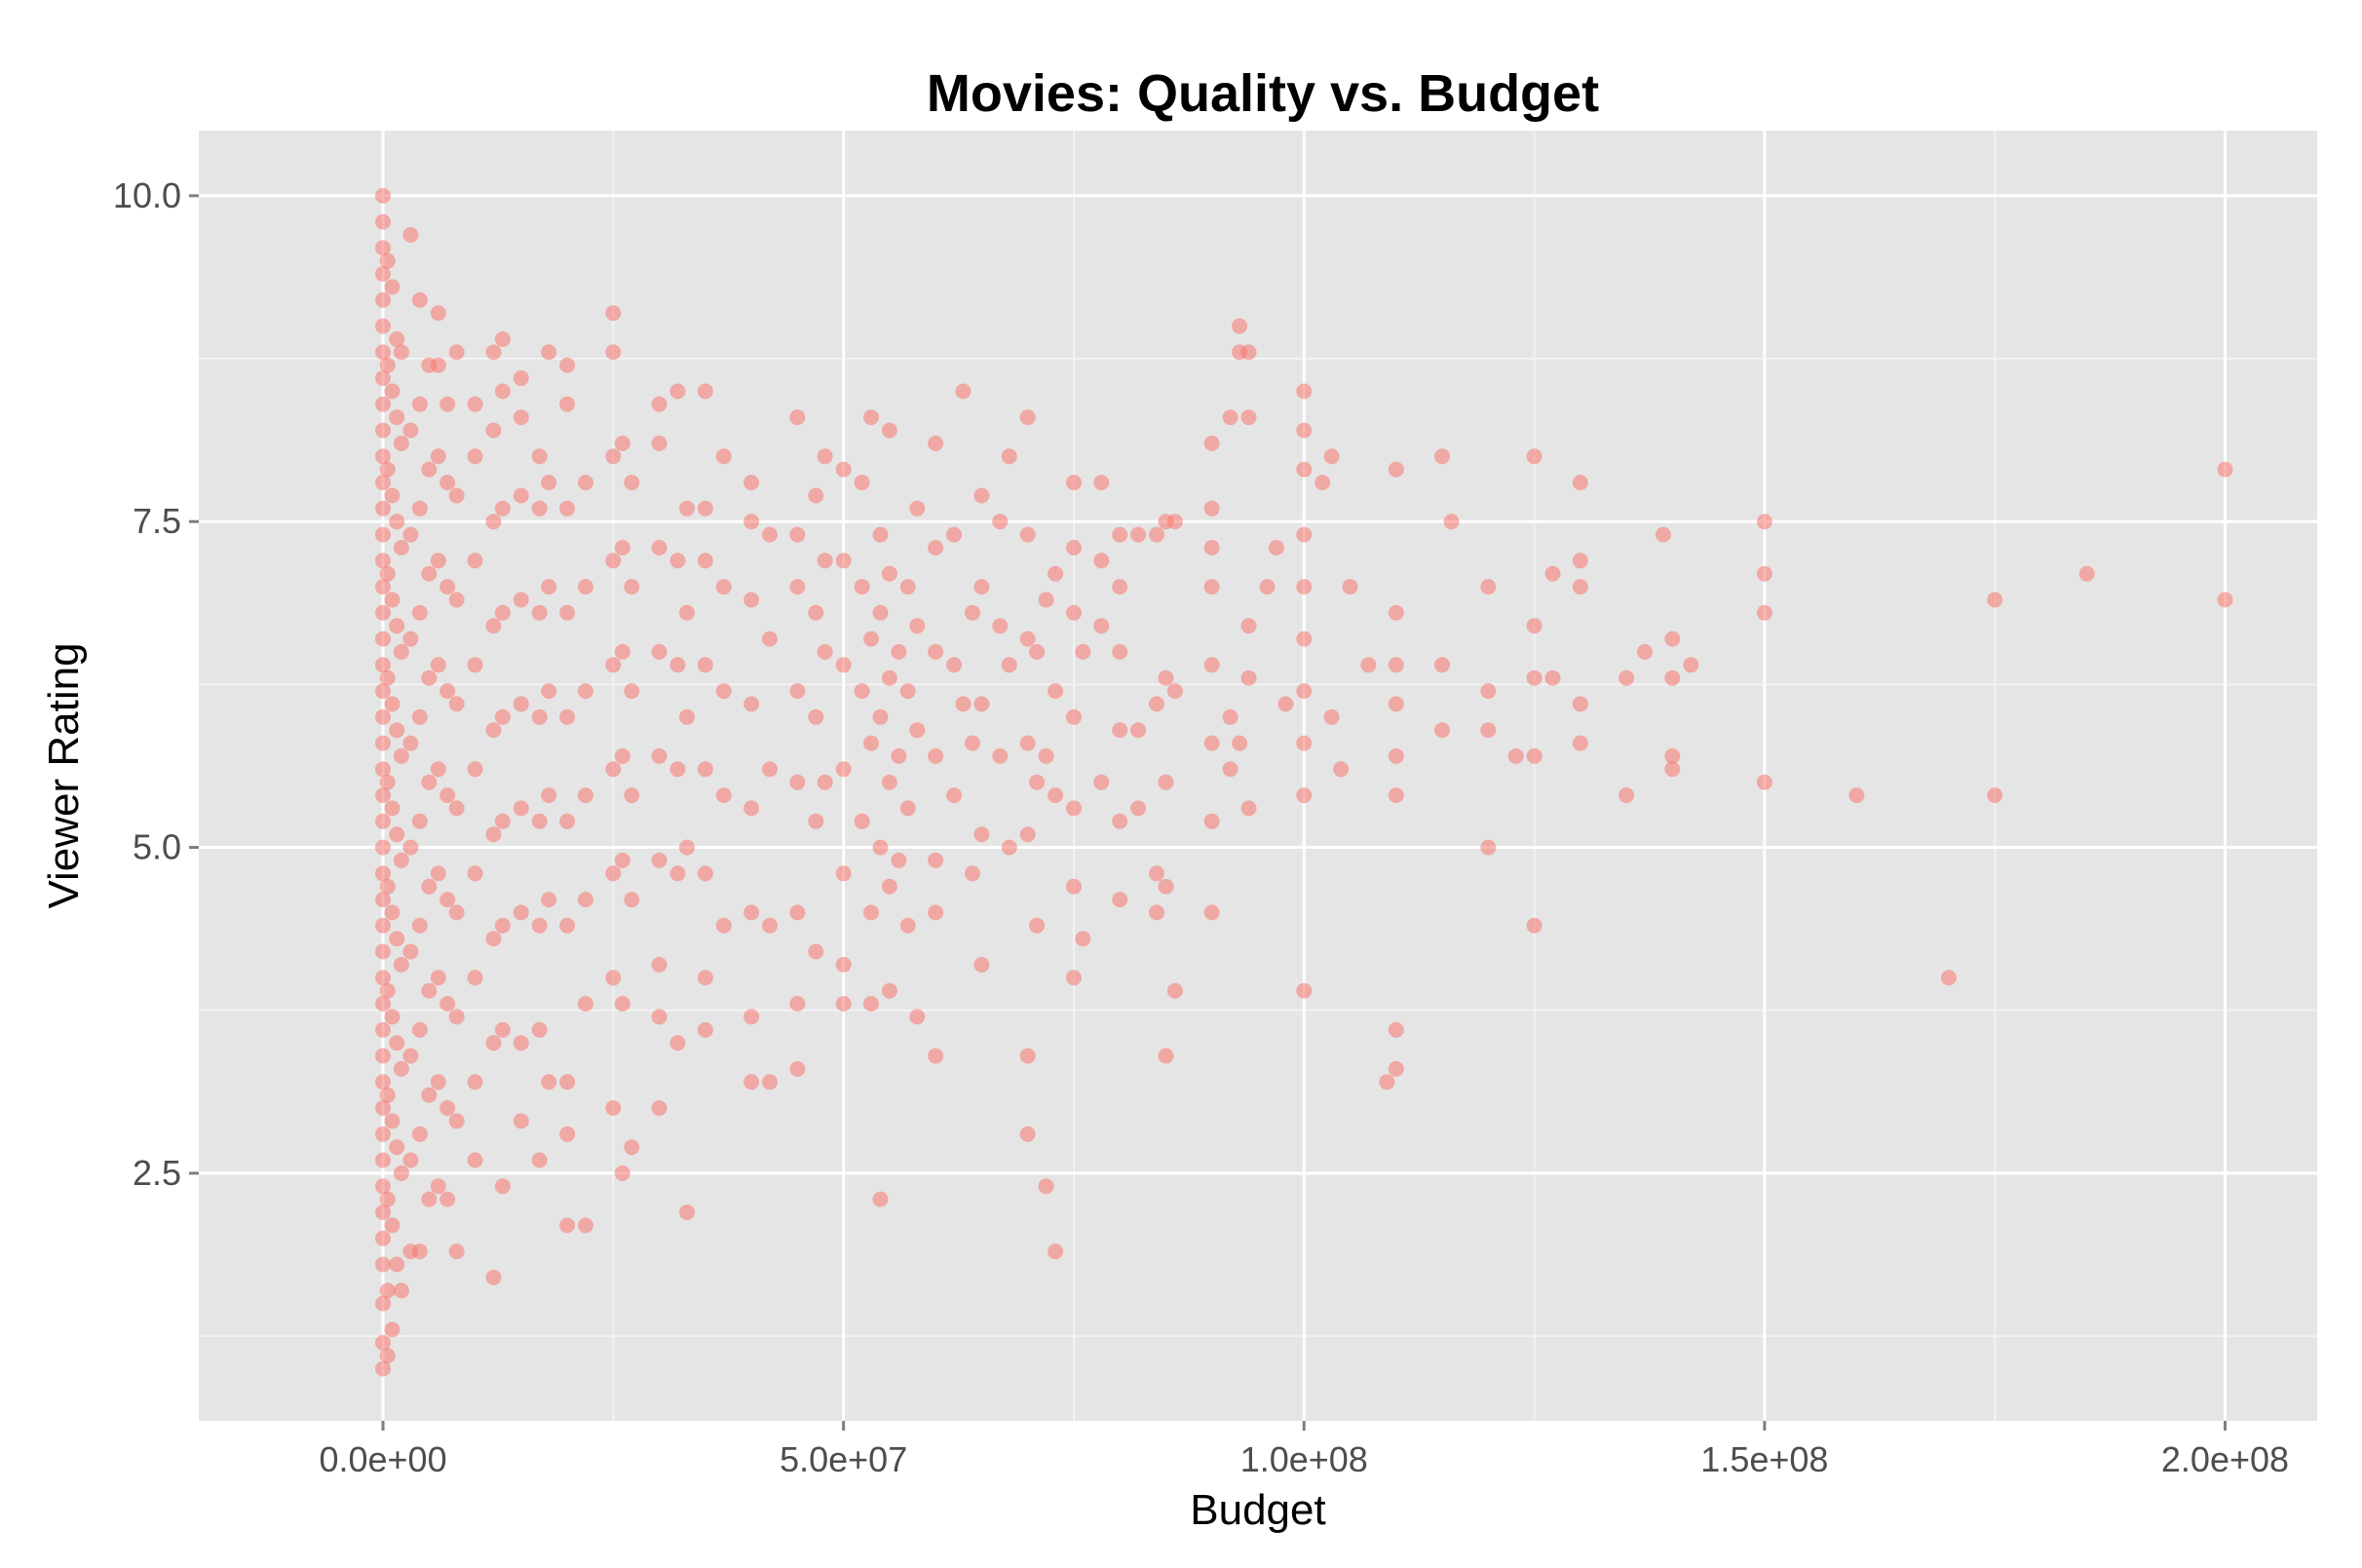 This screenshot has width=2362, height=1568. Describe the element at coordinates (157, 847) in the screenshot. I see `y-tick-label: 5.0` at that location.